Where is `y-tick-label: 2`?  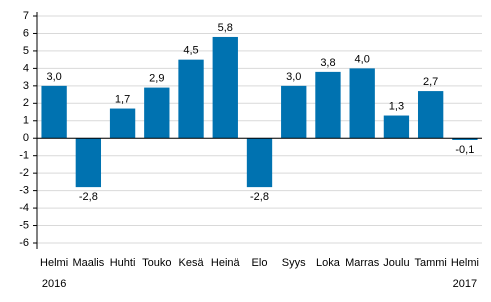
y-tick-label: 2 is located at coordinates (26, 103).